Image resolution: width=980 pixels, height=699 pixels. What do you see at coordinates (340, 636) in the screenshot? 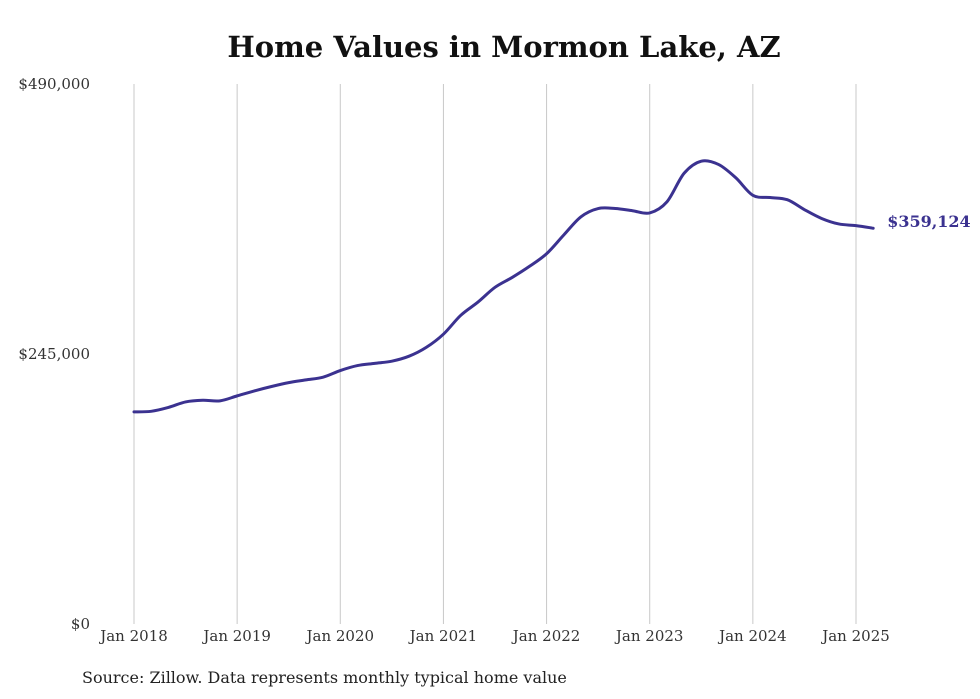
I see `x-tick-label: Jan 2020` at bounding box center [340, 636].